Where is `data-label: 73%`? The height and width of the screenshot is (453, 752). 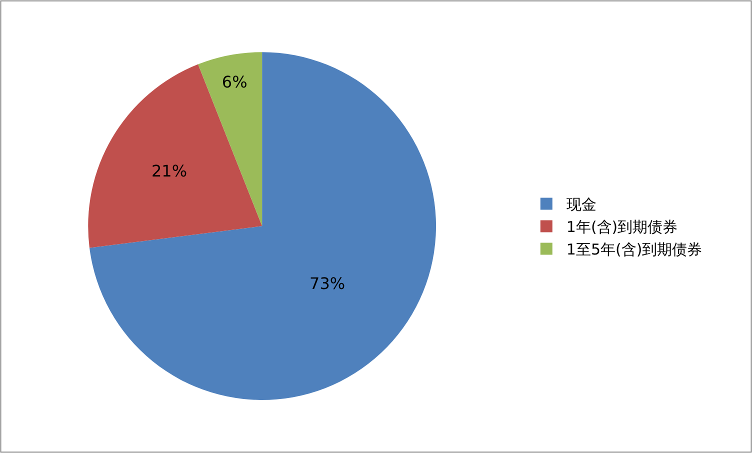
data-label: 73% is located at coordinates (328, 284).